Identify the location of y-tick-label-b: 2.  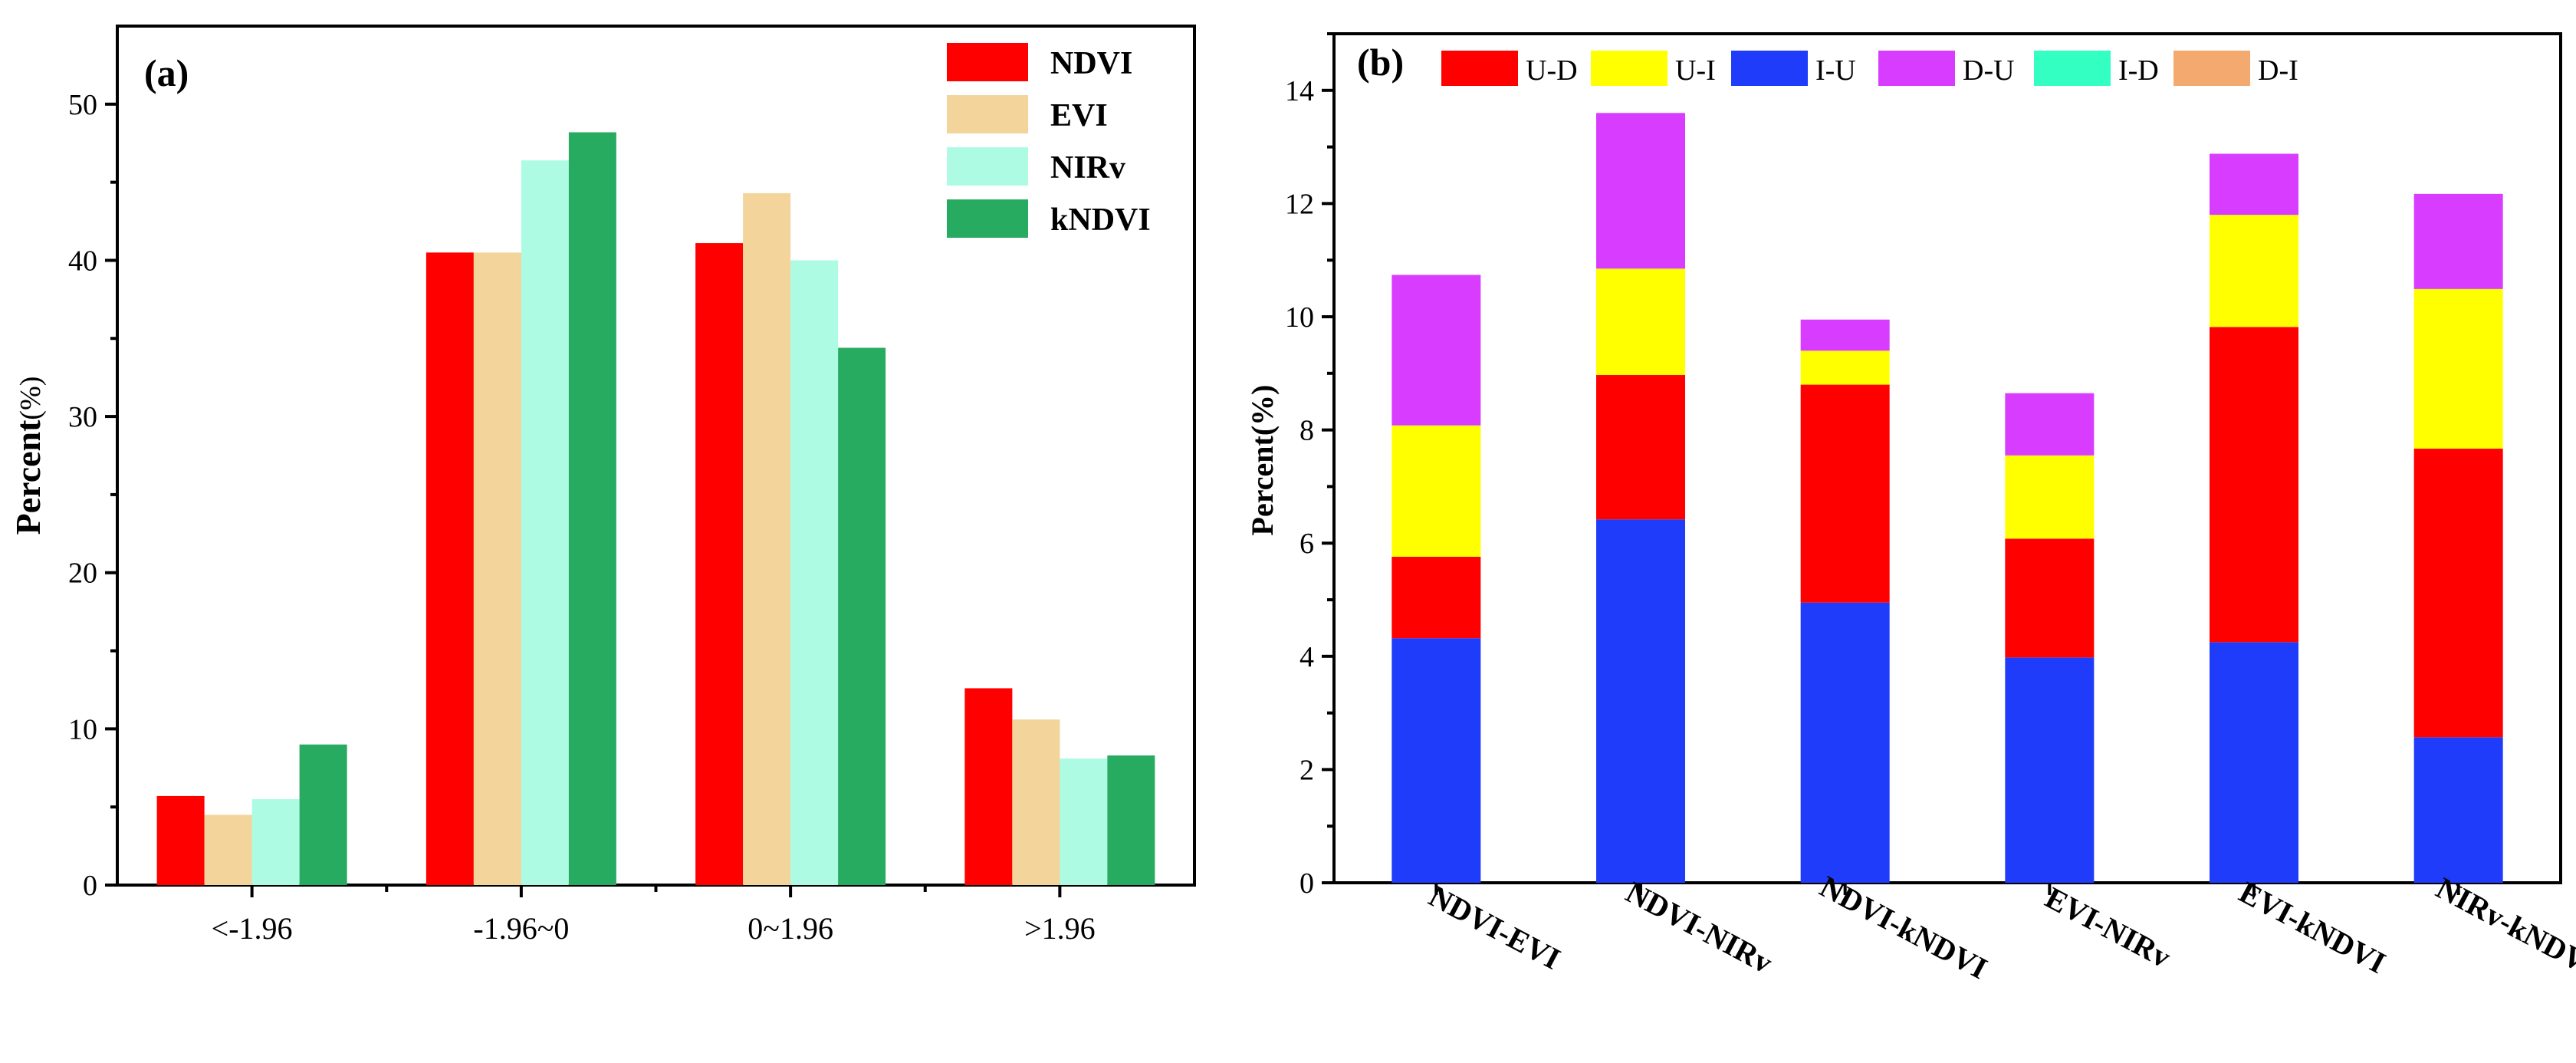
(1307, 770).